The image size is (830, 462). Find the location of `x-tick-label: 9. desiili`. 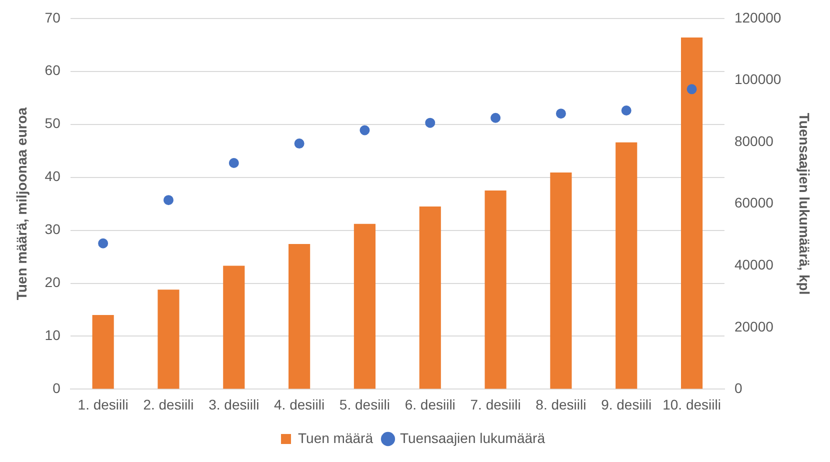

x-tick-label: 9. desiili is located at coordinates (626, 404).